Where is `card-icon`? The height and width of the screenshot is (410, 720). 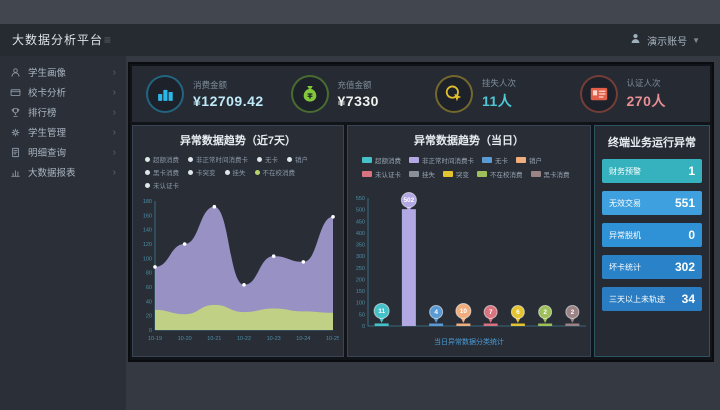
card-icon is located at coordinates (15, 92).